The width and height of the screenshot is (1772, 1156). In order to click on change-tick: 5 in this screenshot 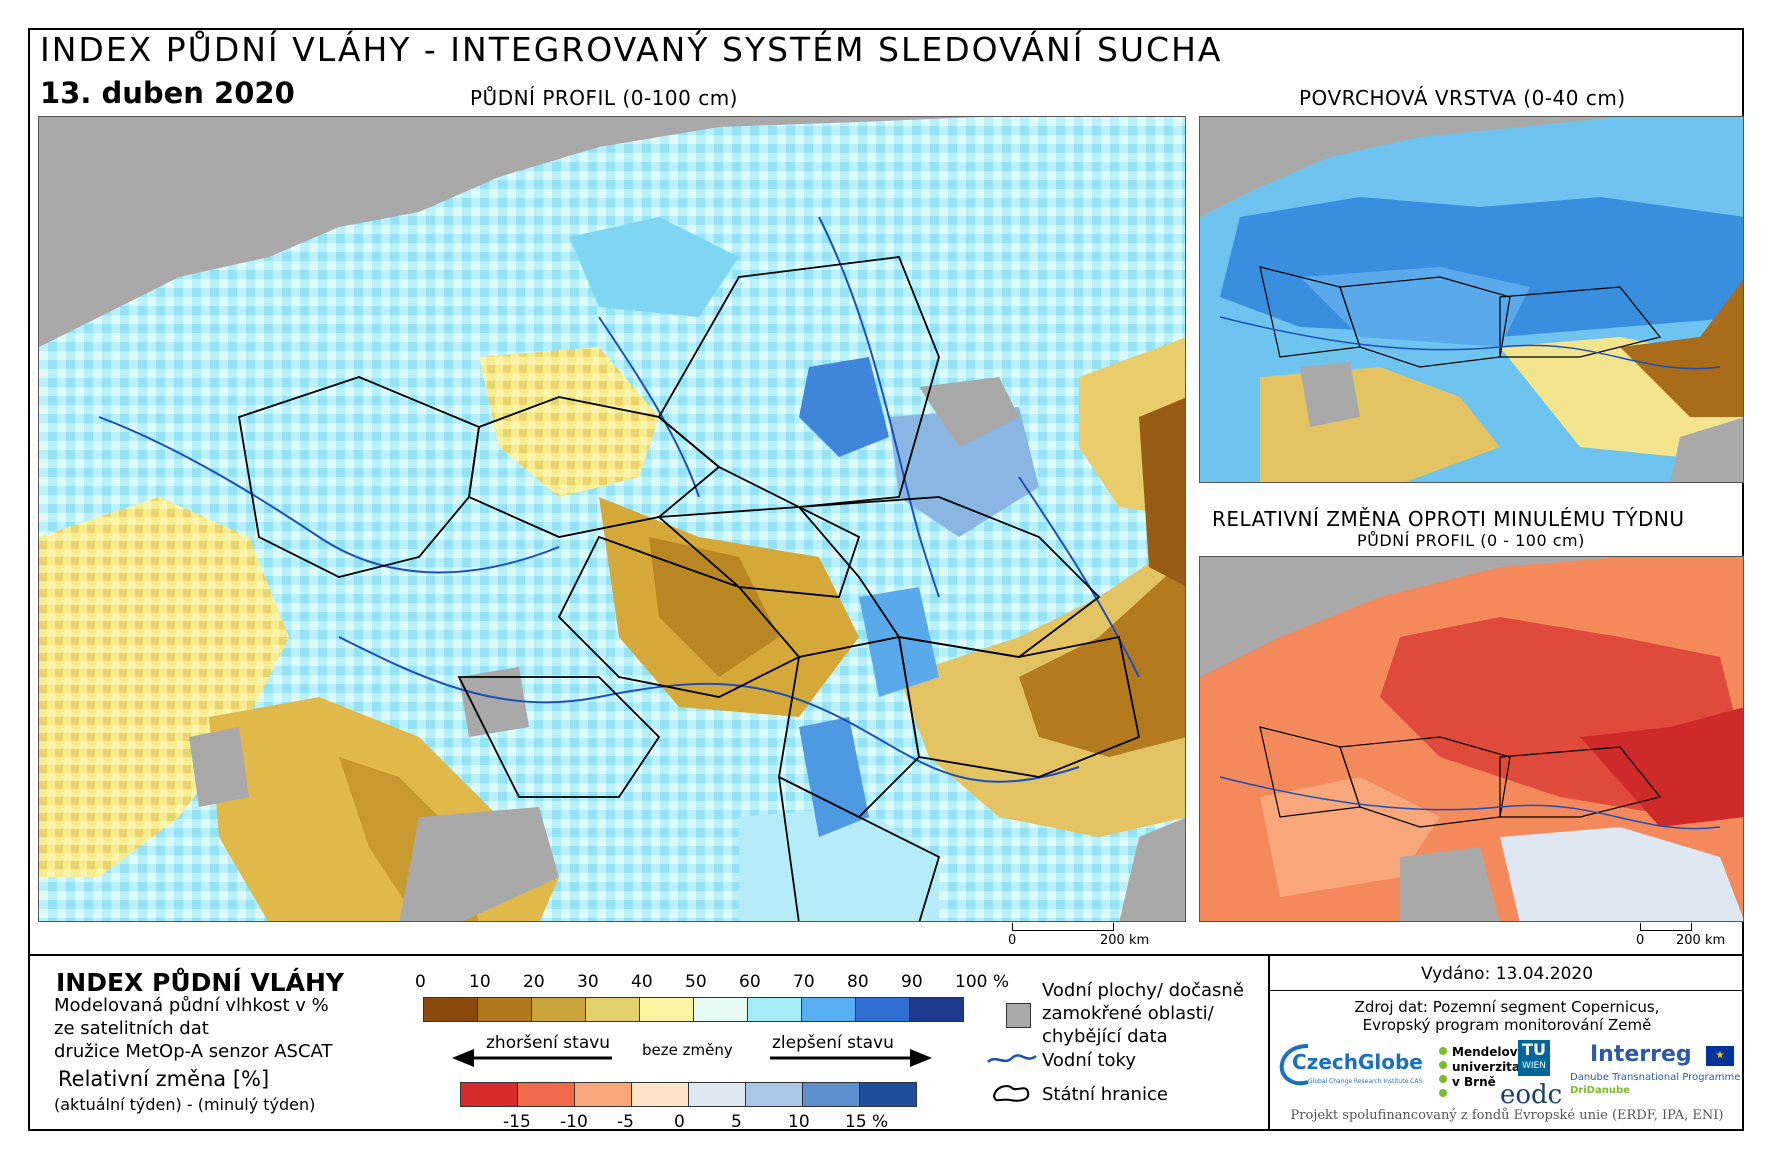, I will do `click(736, 1122)`.